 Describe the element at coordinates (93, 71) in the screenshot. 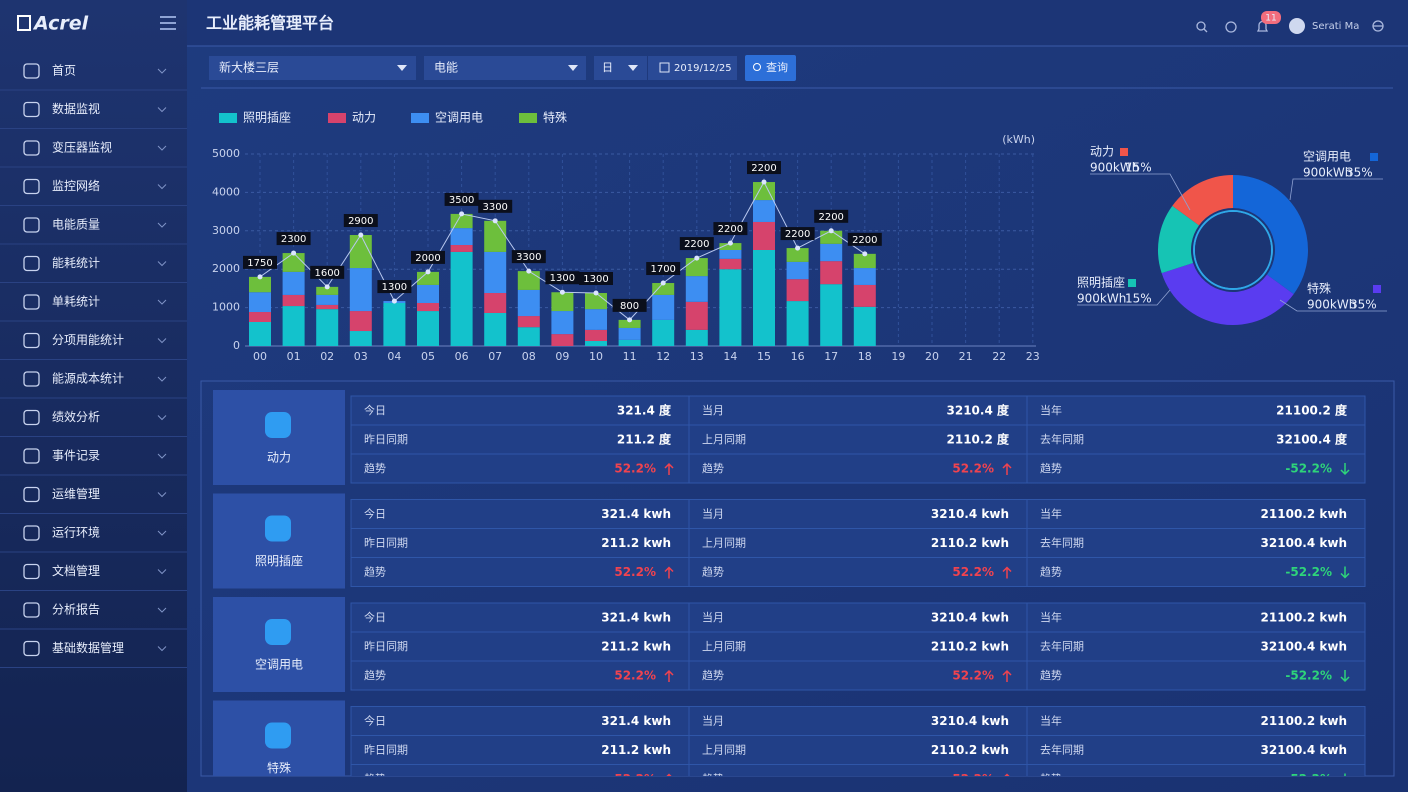

I see `menu-item` at that location.